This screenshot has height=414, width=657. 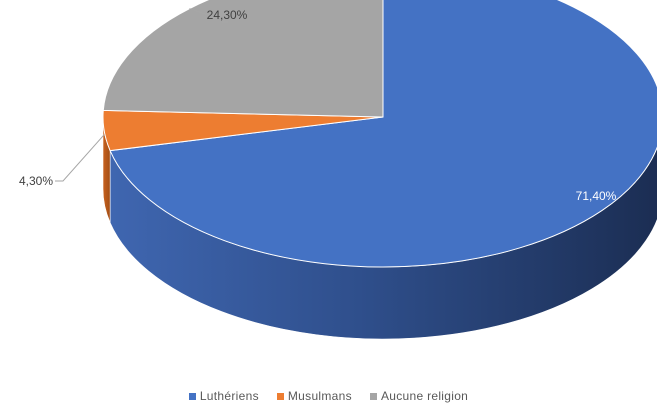 What do you see at coordinates (36, 181) in the screenshot?
I see `data-label-musulmans: 4,30%` at bounding box center [36, 181].